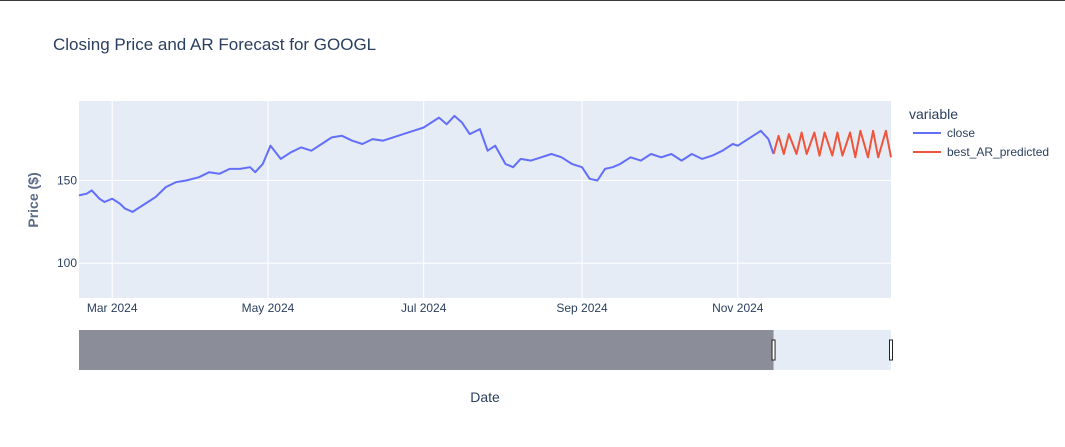 This screenshot has width=1065, height=447. What do you see at coordinates (424, 308) in the screenshot?
I see `x-tick-label: Jul 2024` at bounding box center [424, 308].